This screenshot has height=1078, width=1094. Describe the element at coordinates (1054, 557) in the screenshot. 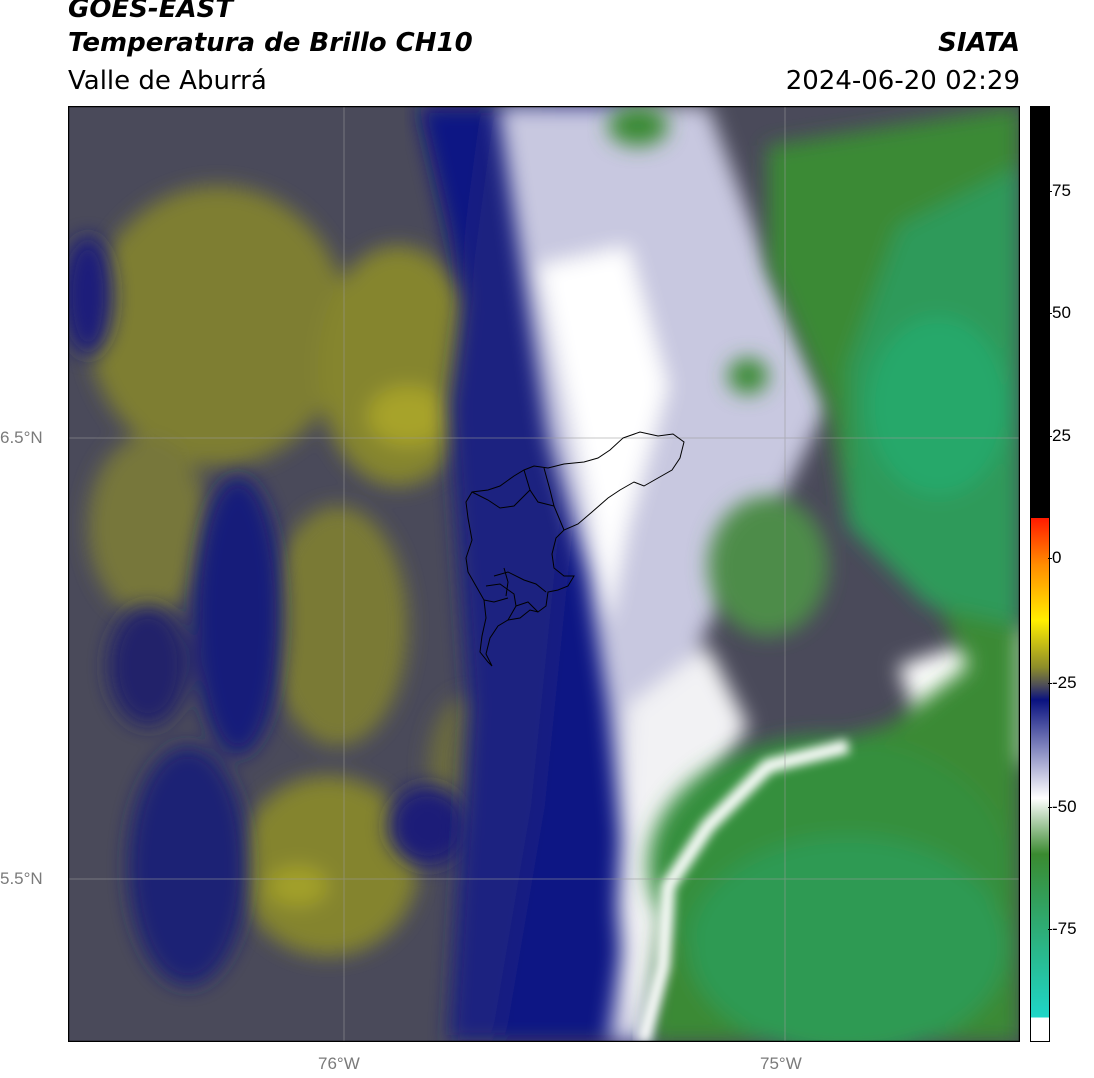

I see `colorbar-tick: 0` at that location.